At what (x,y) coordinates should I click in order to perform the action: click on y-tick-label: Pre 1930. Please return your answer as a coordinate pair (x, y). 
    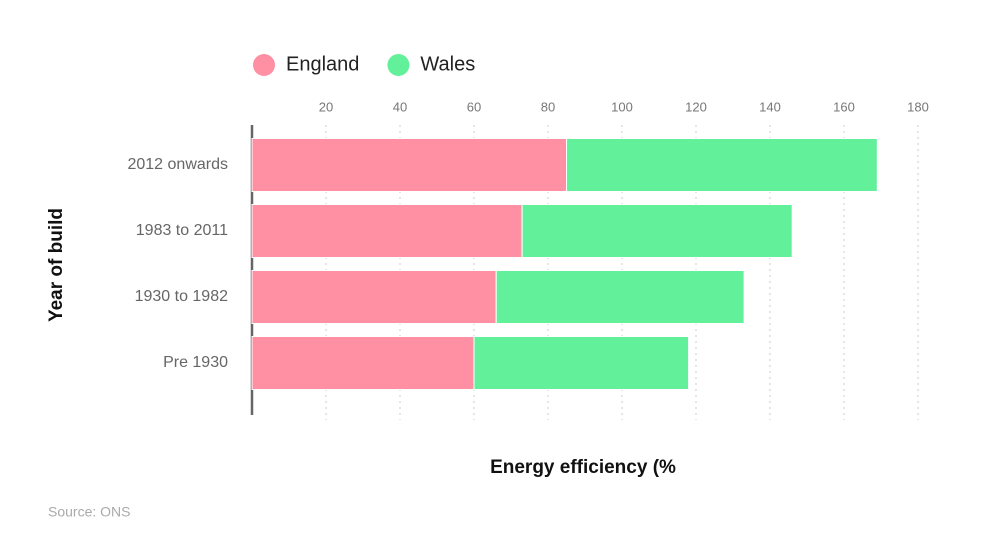
    Looking at the image, I should click on (195, 362).